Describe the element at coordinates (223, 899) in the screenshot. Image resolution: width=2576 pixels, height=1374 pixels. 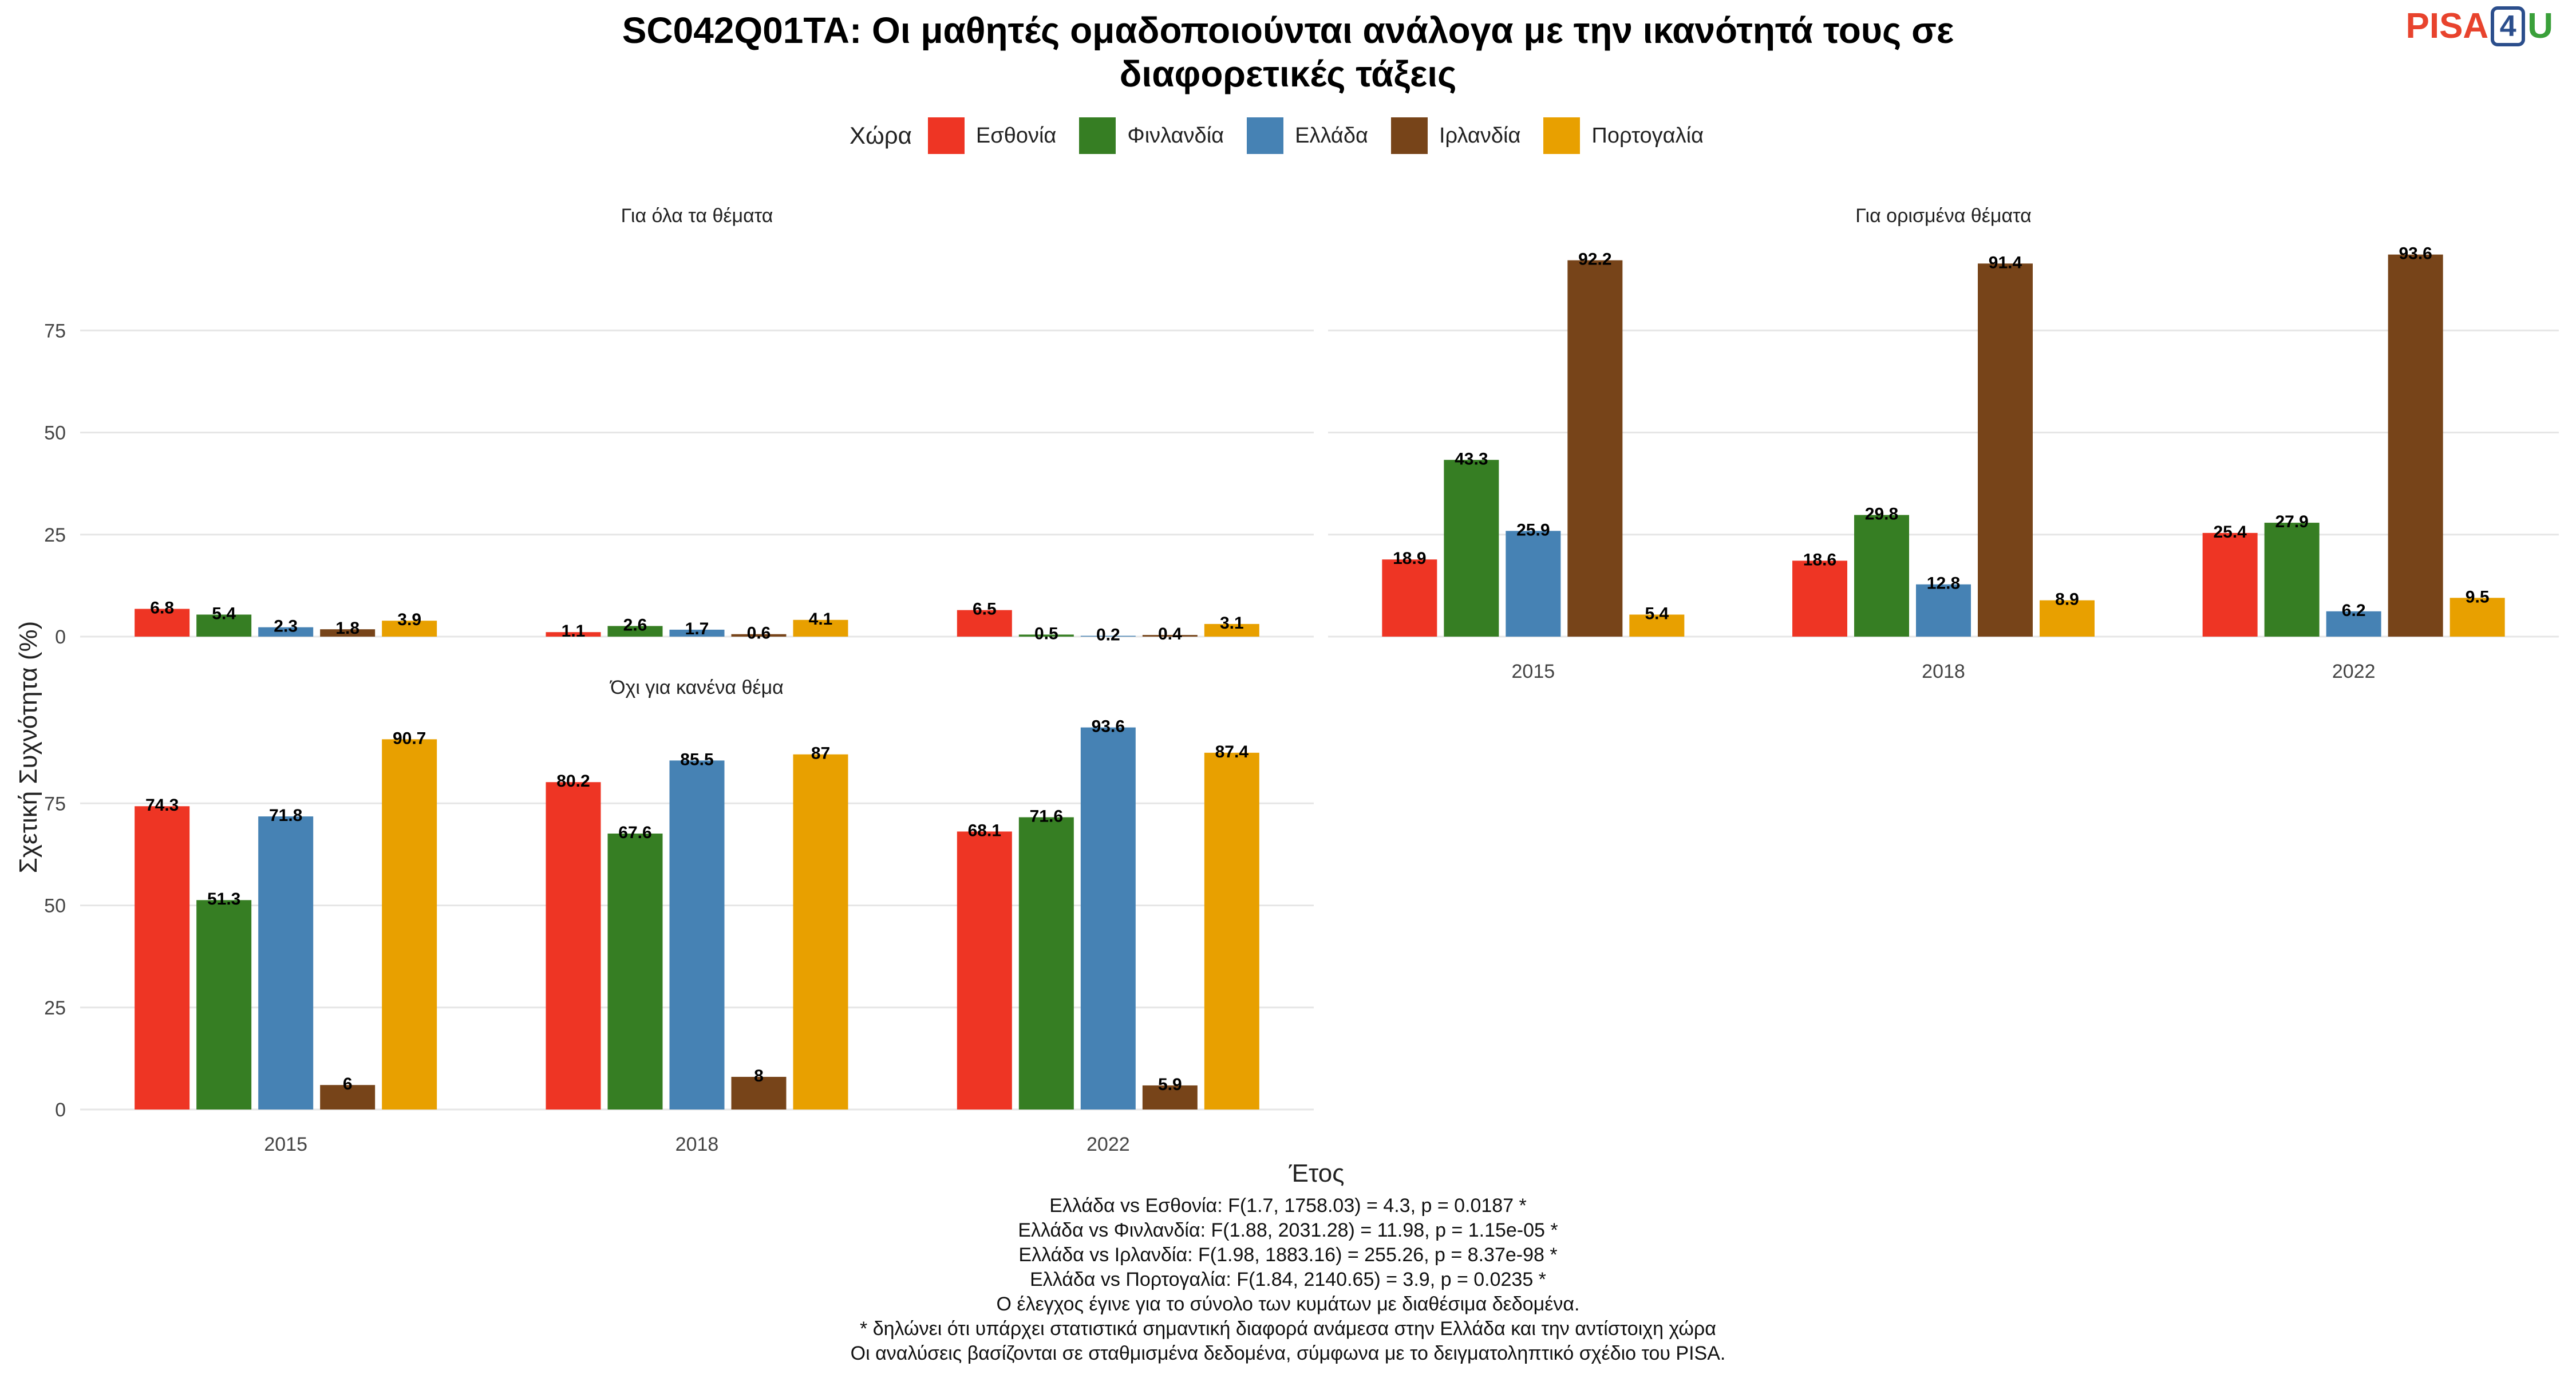
I see `data-label: 51.3` at that location.